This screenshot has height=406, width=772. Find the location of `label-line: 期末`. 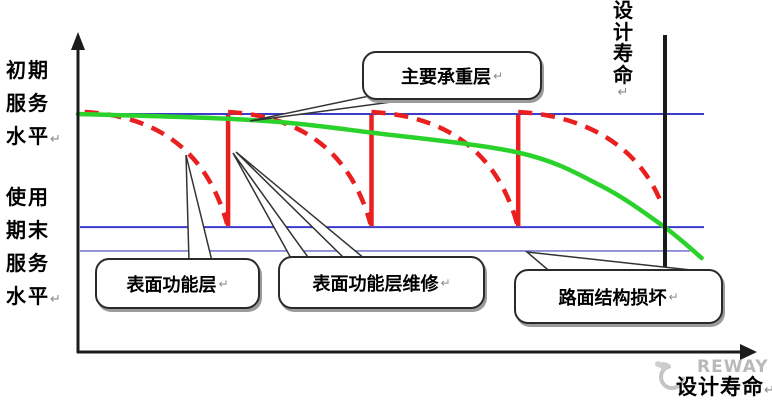

label-line: 期末 is located at coordinates (28, 230).